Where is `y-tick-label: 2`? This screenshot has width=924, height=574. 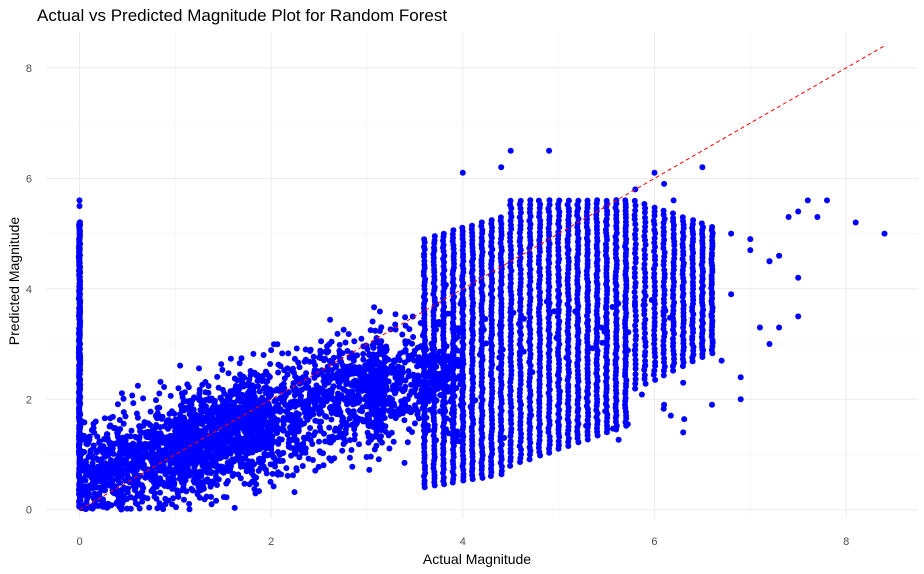 y-tick-label: 2 is located at coordinates (29, 400).